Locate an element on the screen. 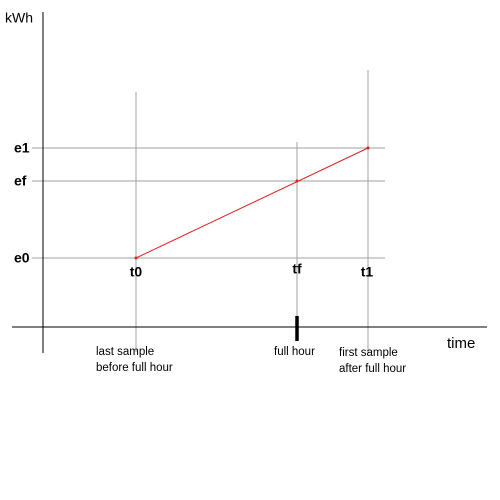 The height and width of the screenshot is (500, 500). annotation: before full hour is located at coordinates (134, 368).